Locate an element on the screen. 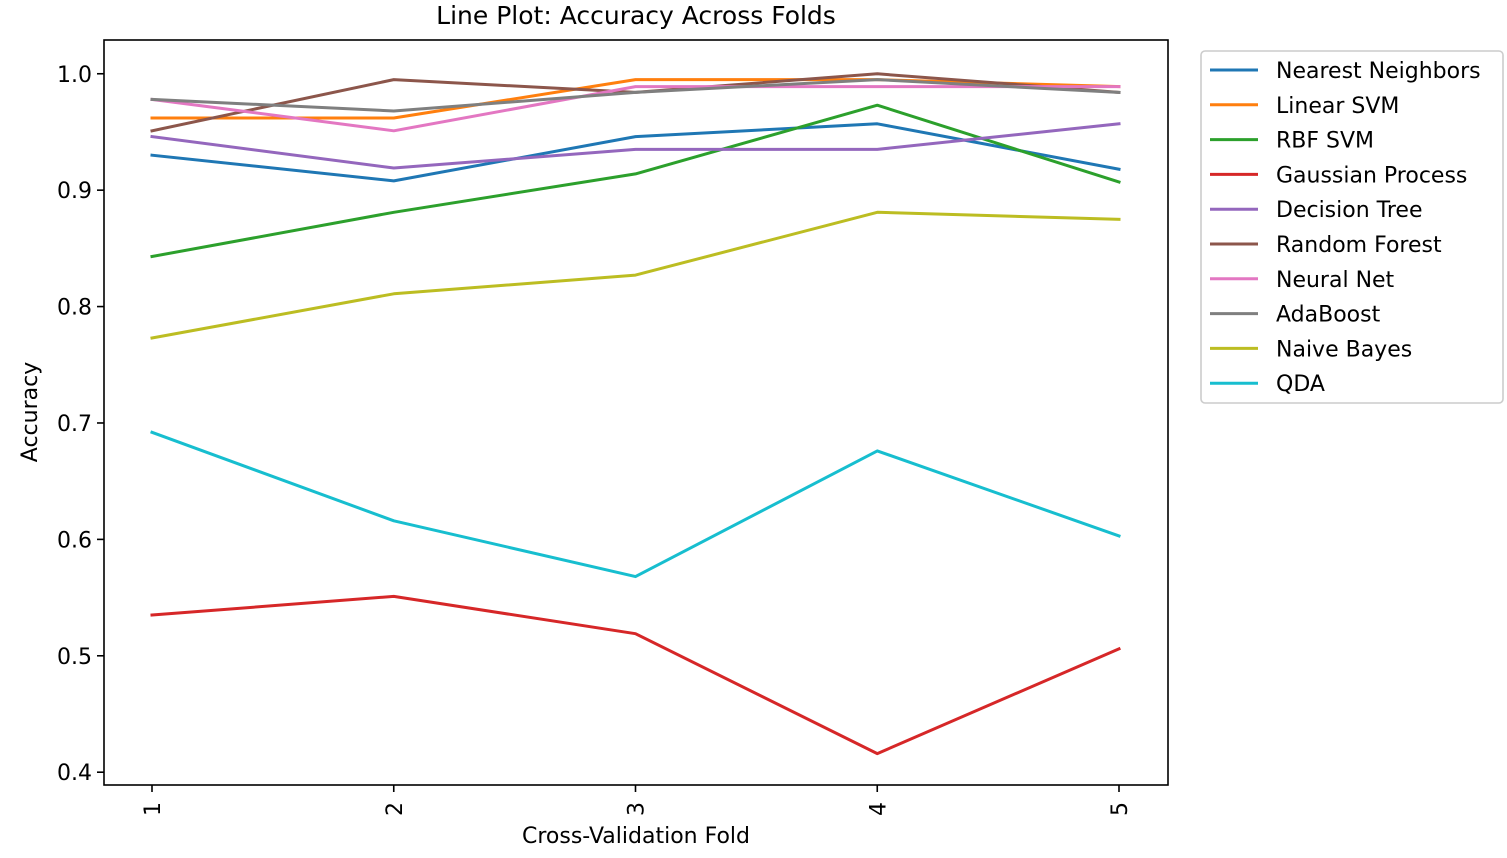 This screenshot has height=858, width=1507. x-axis: 1 2 3 4 5 is located at coordinates (637, 800).